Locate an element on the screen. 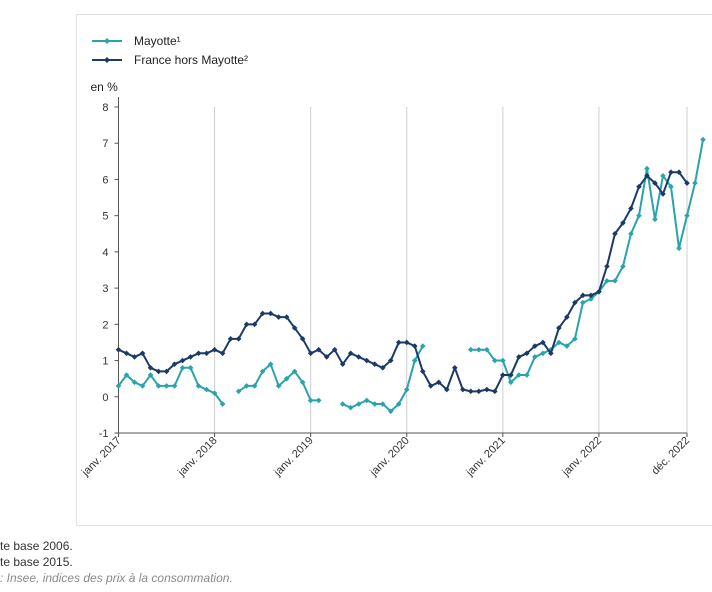 This screenshot has height=592, width=712. y-tick-label: 6 is located at coordinates (105, 180).